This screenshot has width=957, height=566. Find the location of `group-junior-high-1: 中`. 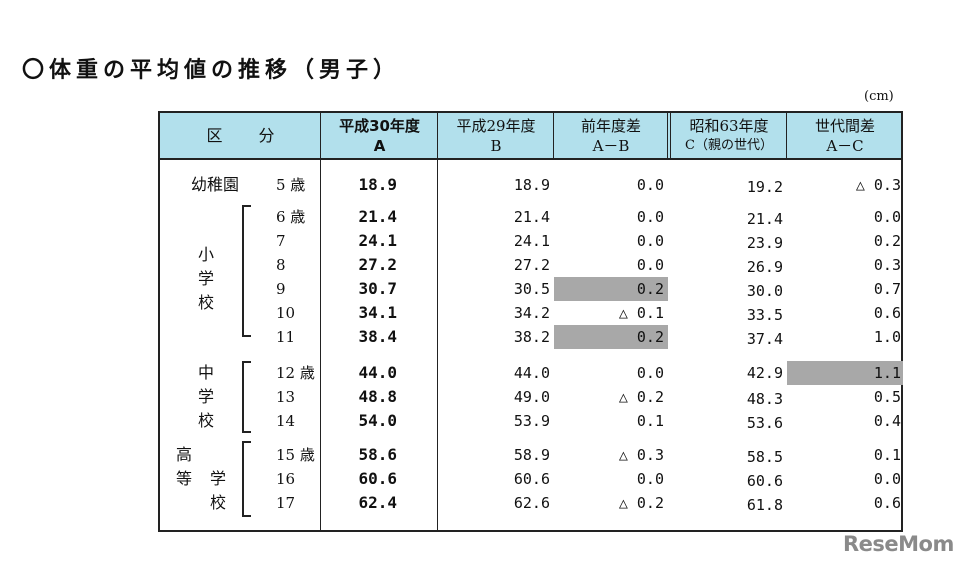

group-junior-high-1: 中 is located at coordinates (205, 372).